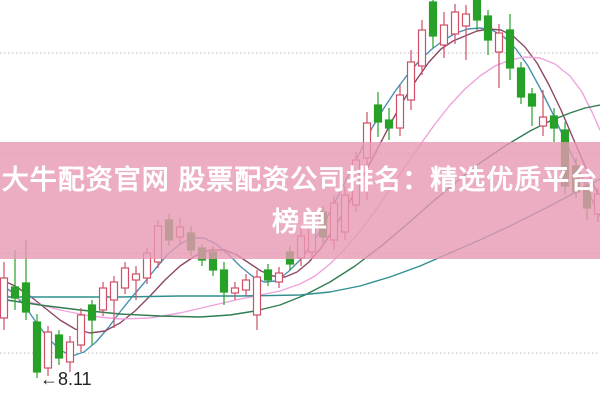 Image resolution: width=600 pixels, height=400 pixels. What do you see at coordinates (66, 379) in the screenshot?
I see `low-price-annotation: ←8.11` at bounding box center [66, 379].